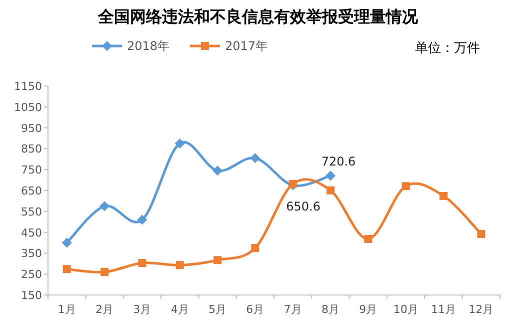 The height and width of the screenshot is (327, 516). Describe the element at coordinates (217, 309) in the screenshot. I see `x-tick-label: 5月` at that location.